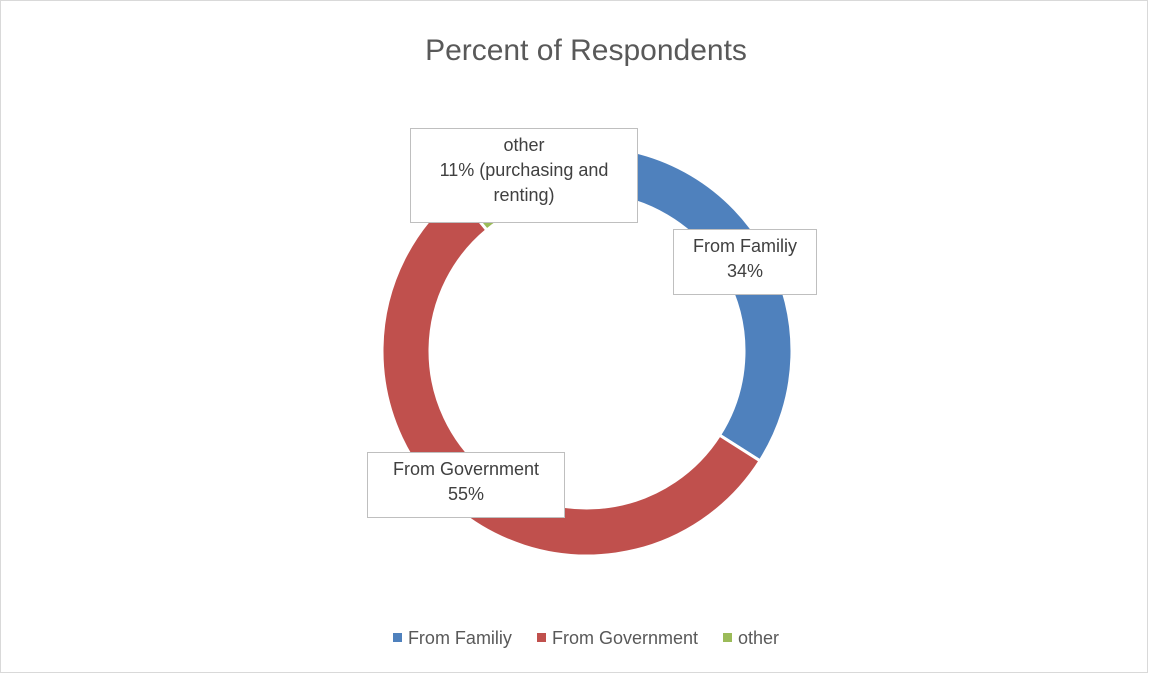 This screenshot has width=1150, height=676. Describe the element at coordinates (745, 271) in the screenshot. I see `data-label-family-line-2: 34%` at that location.